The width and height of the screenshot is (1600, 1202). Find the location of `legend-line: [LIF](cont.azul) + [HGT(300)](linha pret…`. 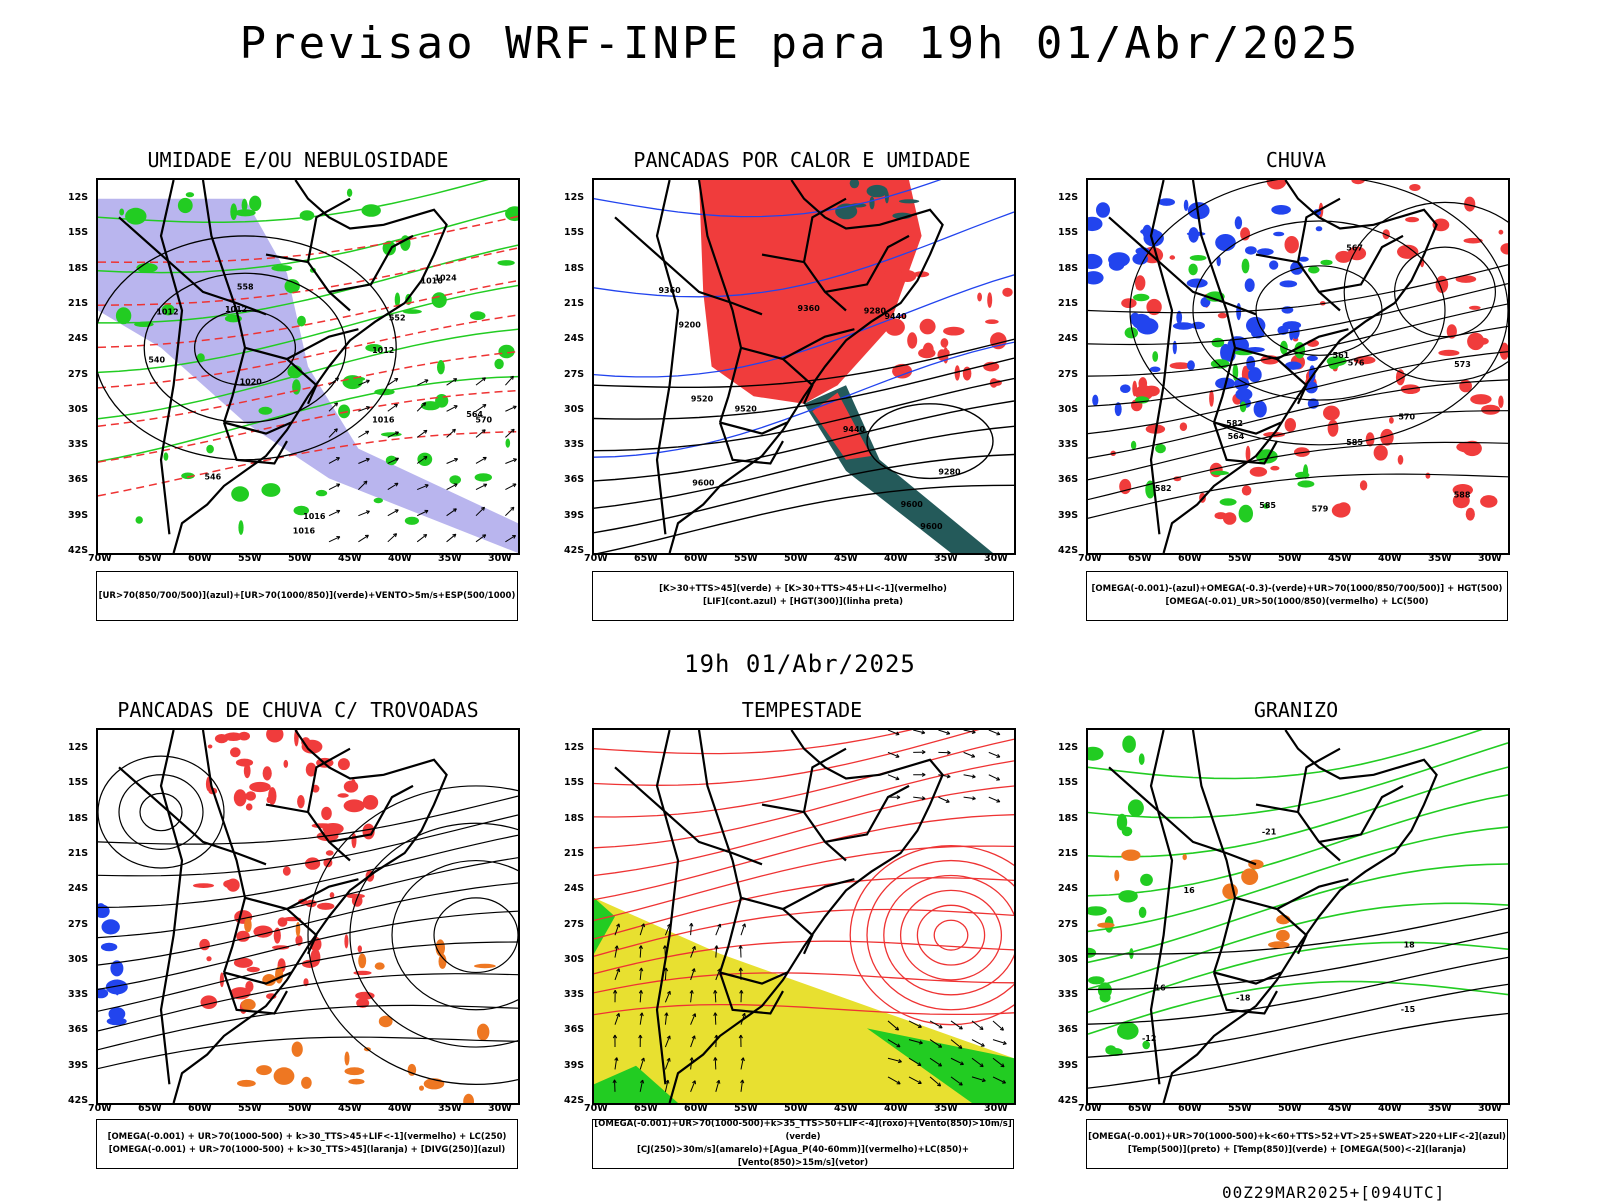

legend-line: [LIF](cont.azul) + [HGT(300)](linha pret… is located at coordinates (803, 602).